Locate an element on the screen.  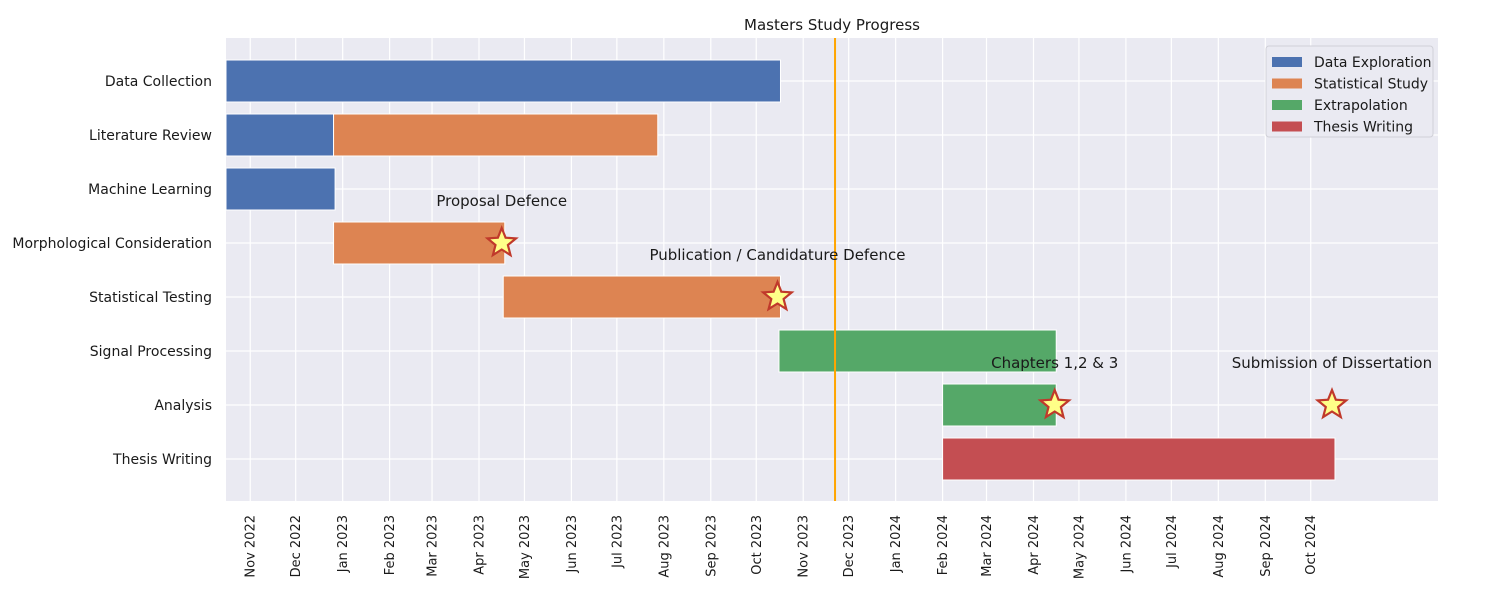
x-tick-label: Sep 2024 is located at coordinates (1266, 546).